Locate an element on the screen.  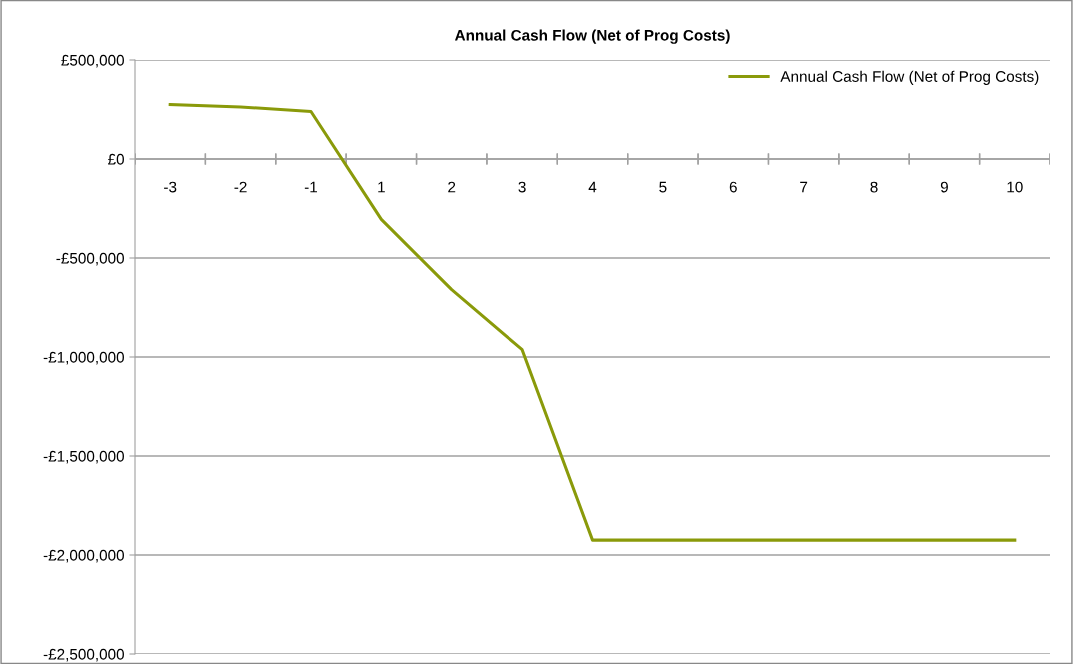
x-tick-label: 6 is located at coordinates (733, 187).